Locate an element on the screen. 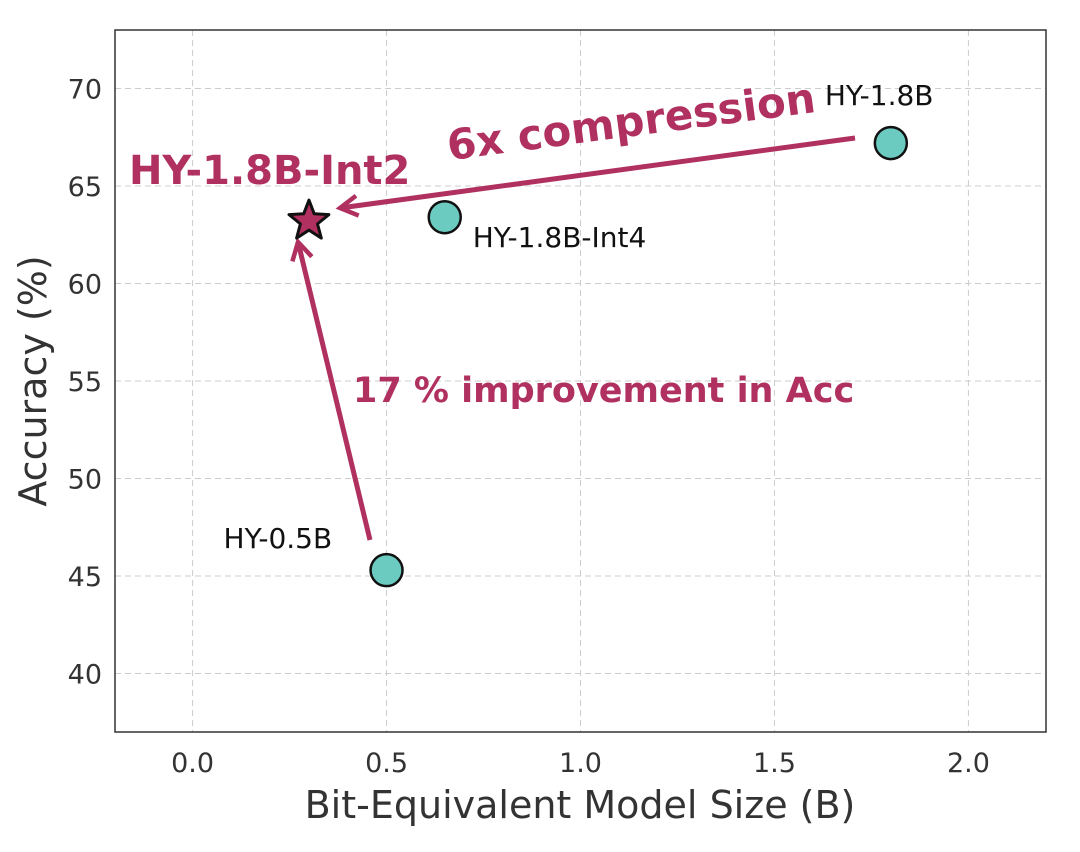 This screenshot has height=852, width=1080. y-tick-label: 50 is located at coordinates (85, 480).